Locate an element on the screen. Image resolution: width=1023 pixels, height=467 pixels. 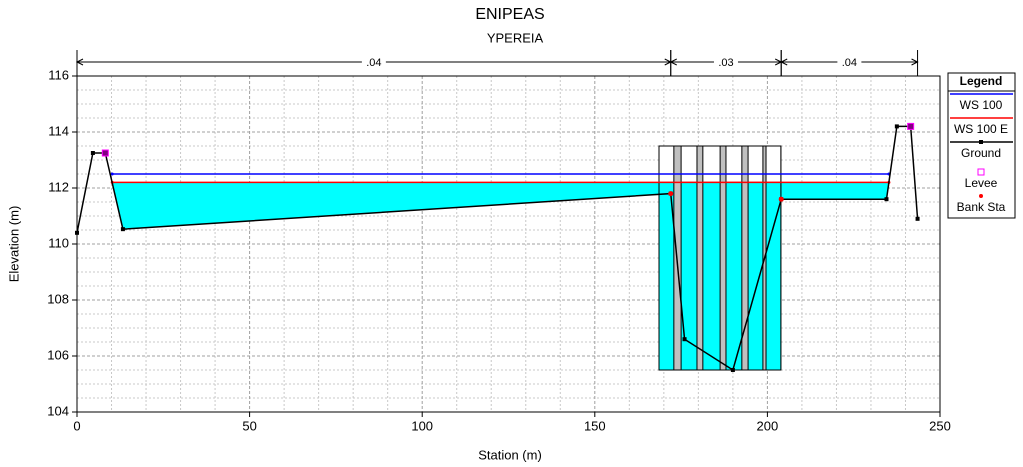
legend-label: WS 100 E is located at coordinates (981, 129).